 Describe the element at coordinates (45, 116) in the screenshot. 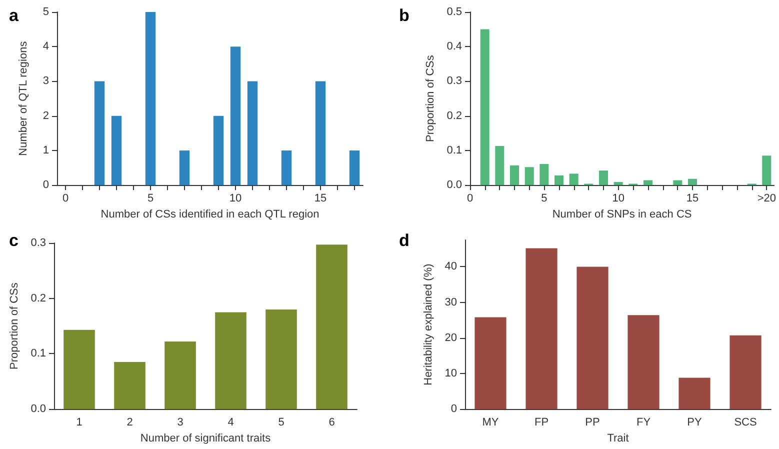

I see `y-tick-label: 2` at that location.